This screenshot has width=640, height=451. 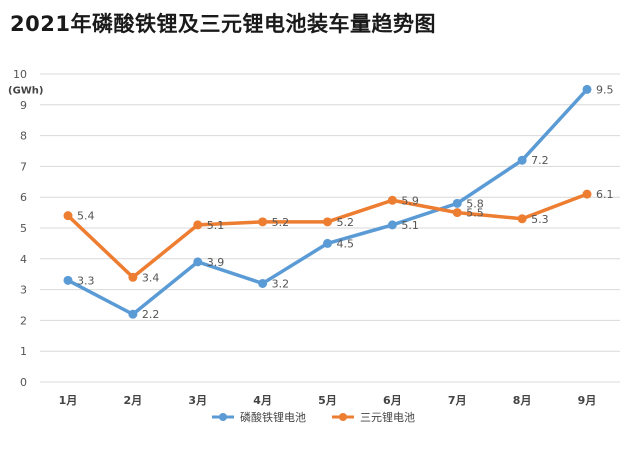 What do you see at coordinates (313, 417) in the screenshot?
I see `legend: 磷酸铁锂电池 三元锂电池` at bounding box center [313, 417].